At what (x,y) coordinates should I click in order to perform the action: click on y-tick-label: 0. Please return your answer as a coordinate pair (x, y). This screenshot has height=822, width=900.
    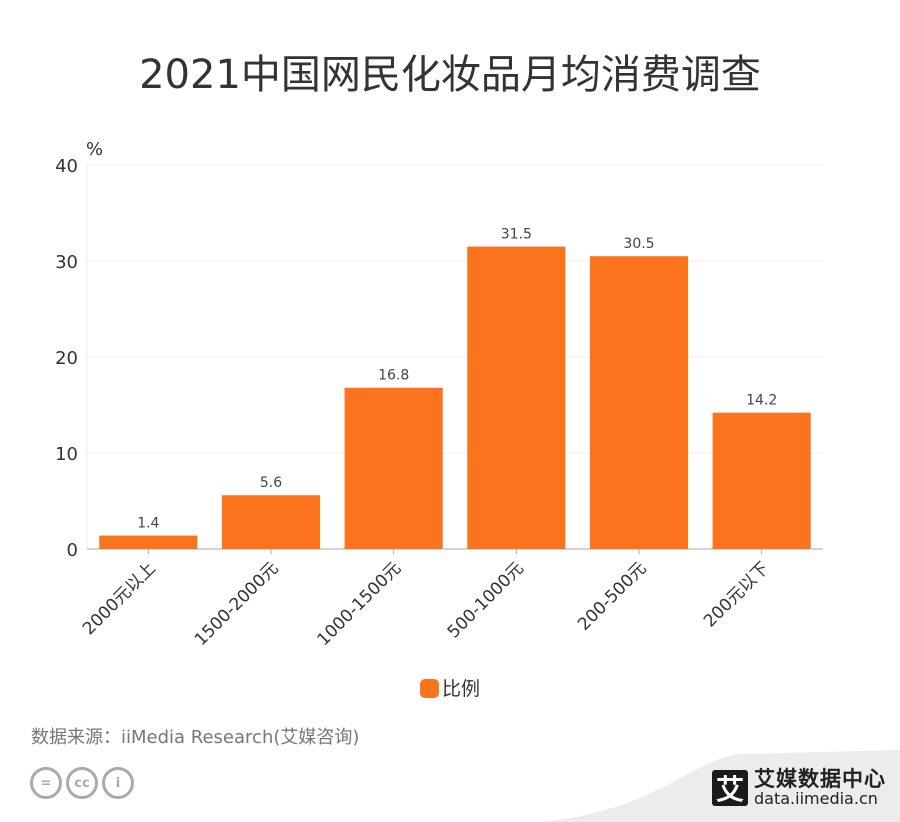
    Looking at the image, I should click on (72, 550).